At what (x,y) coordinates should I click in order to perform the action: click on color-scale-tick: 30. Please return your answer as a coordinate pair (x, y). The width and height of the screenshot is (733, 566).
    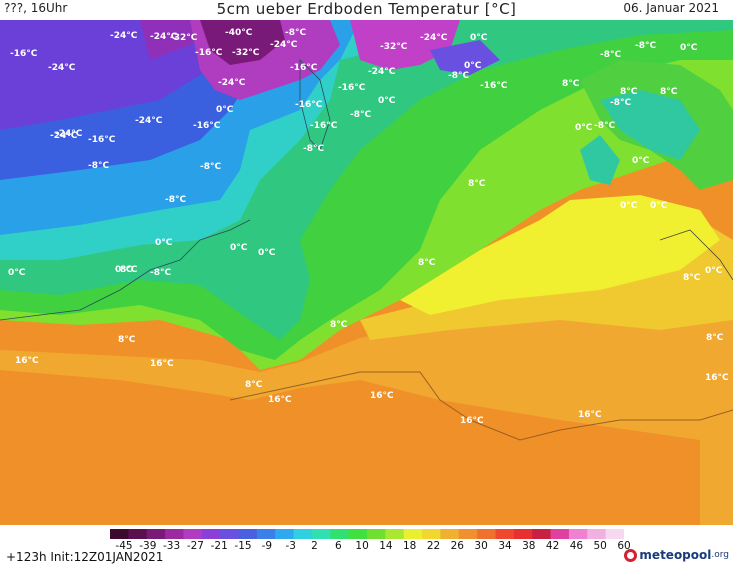
    Looking at the image, I should click on (481, 546).